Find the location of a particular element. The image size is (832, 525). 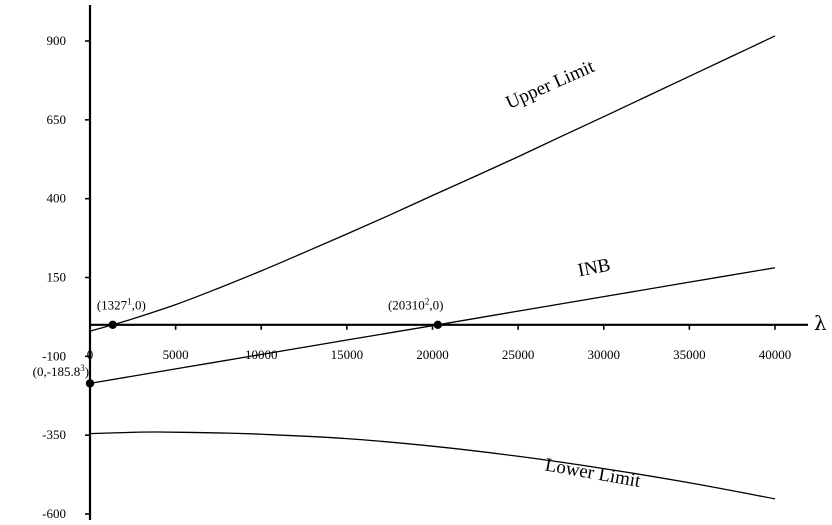

y-tick-label: 650 is located at coordinates (57, 119).